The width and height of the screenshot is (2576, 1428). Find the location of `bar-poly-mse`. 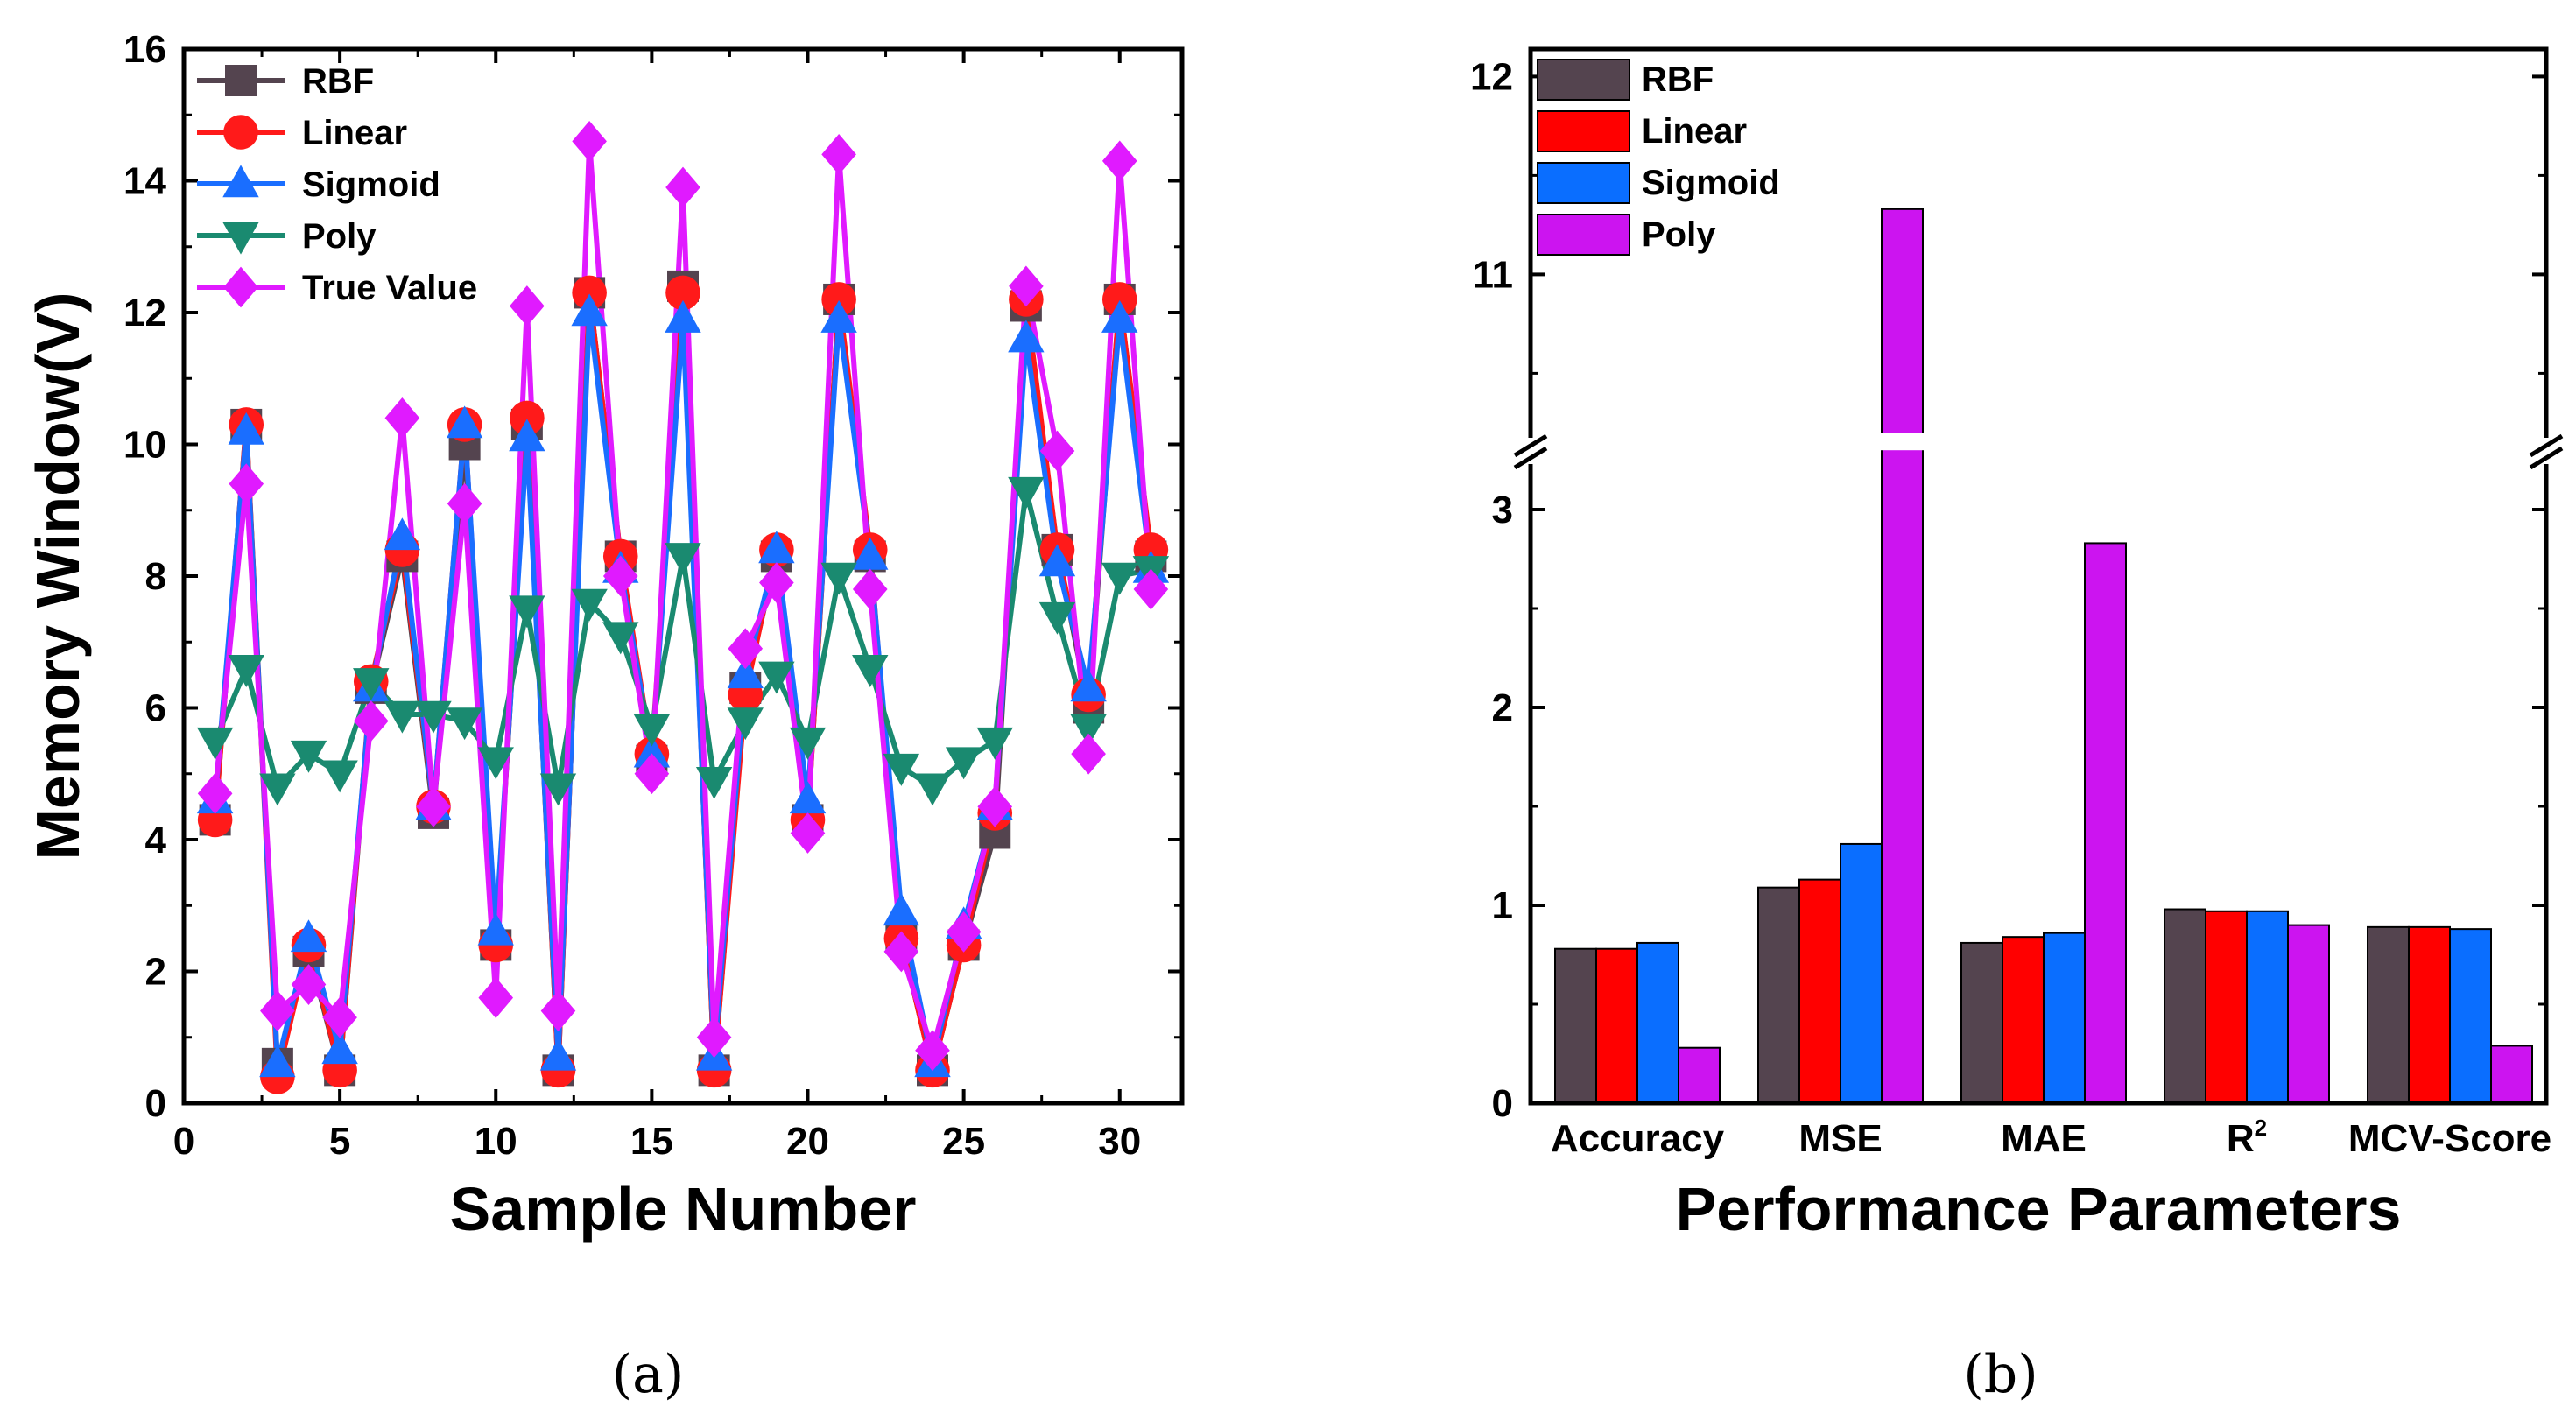

bar-poly-mse is located at coordinates (1902, 656).